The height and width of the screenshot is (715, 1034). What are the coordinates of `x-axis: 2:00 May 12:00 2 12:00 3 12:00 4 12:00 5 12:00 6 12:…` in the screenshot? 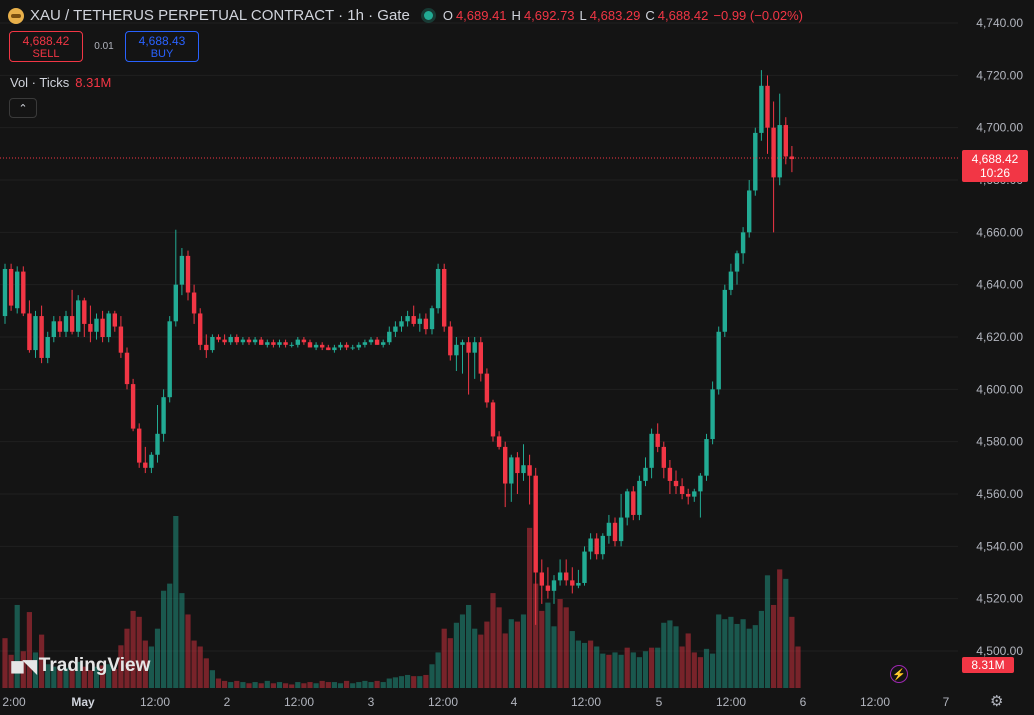 It's located at (475, 702).